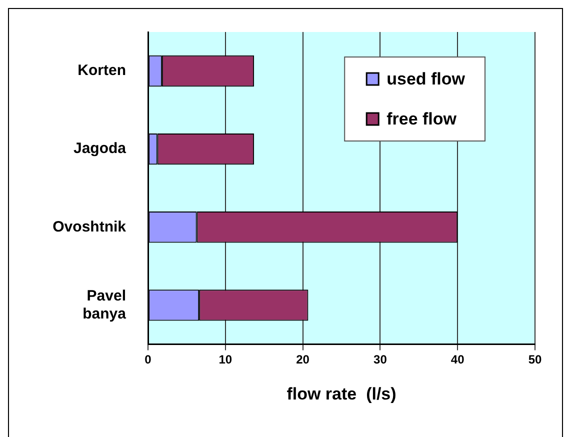  What do you see at coordinates (225, 359) in the screenshot?
I see `x-tick-label: 10` at bounding box center [225, 359].